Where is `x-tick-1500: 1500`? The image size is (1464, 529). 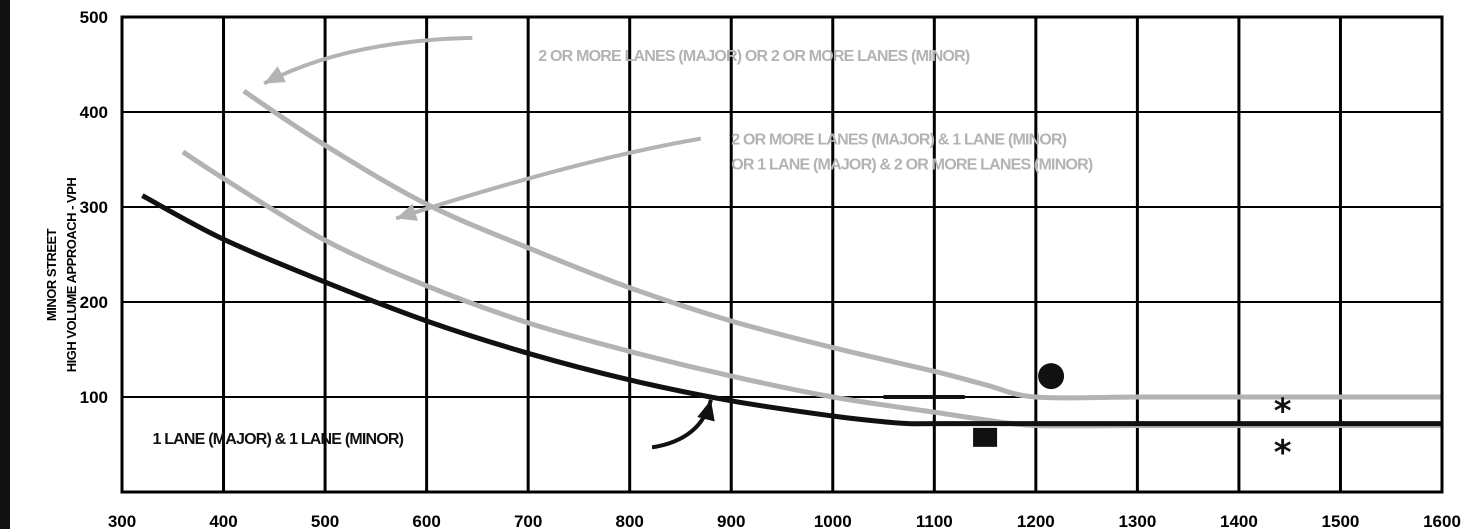 x-tick-1500: 1500 is located at coordinates (1341, 520).